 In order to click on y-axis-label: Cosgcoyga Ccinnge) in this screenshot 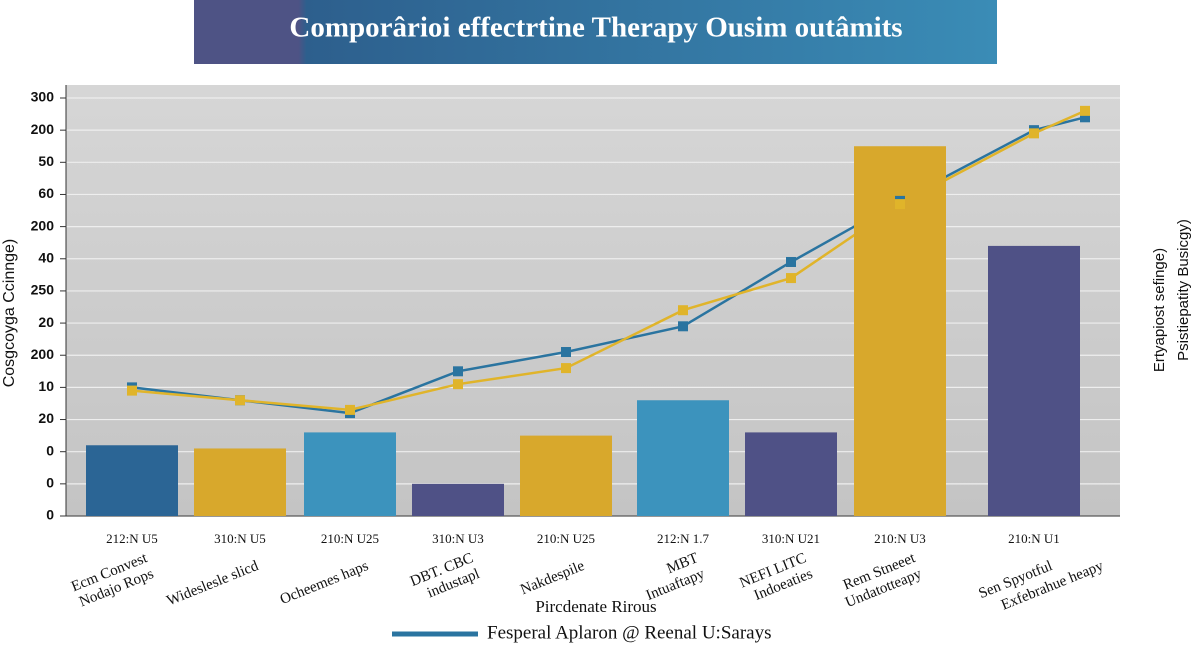, I will do `click(9, 313)`.